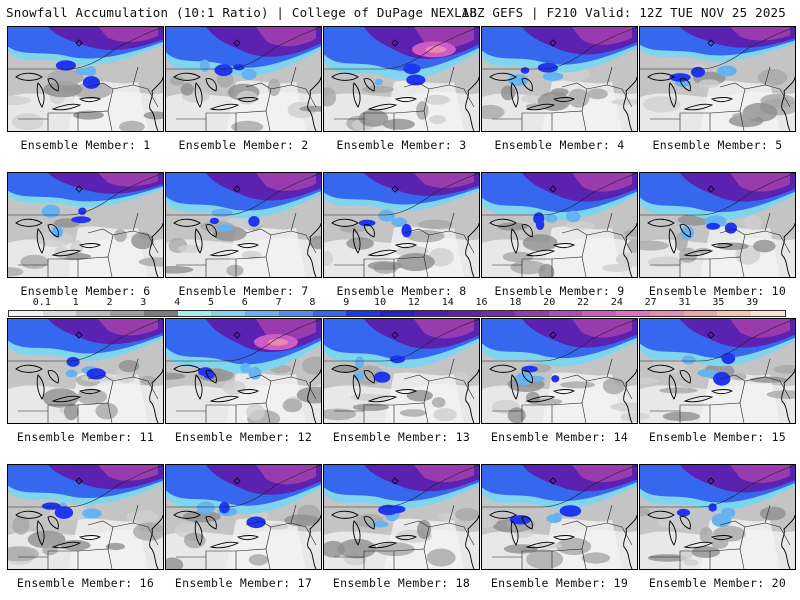 Image resolution: width=800 pixels, height=600 pixels. I want to click on ensemble-member-label: Ensemble Member: 10, so click(717, 291).